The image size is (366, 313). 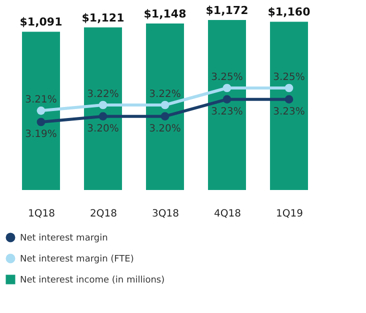 I want to click on x-tick-label: 1Q18, so click(x=41, y=214).